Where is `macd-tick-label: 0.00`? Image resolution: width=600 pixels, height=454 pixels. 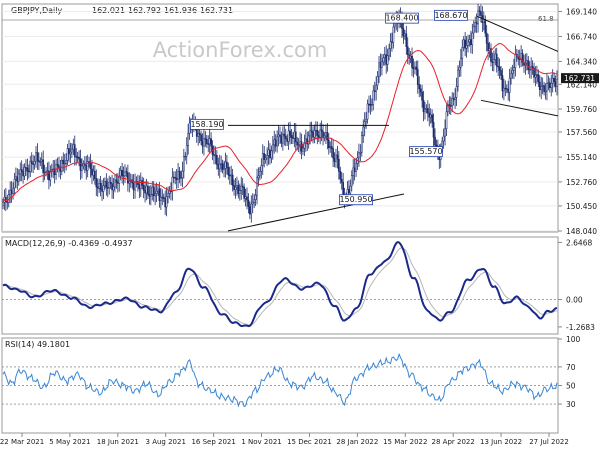
macd-tick-label: 0.00 is located at coordinates (574, 300).